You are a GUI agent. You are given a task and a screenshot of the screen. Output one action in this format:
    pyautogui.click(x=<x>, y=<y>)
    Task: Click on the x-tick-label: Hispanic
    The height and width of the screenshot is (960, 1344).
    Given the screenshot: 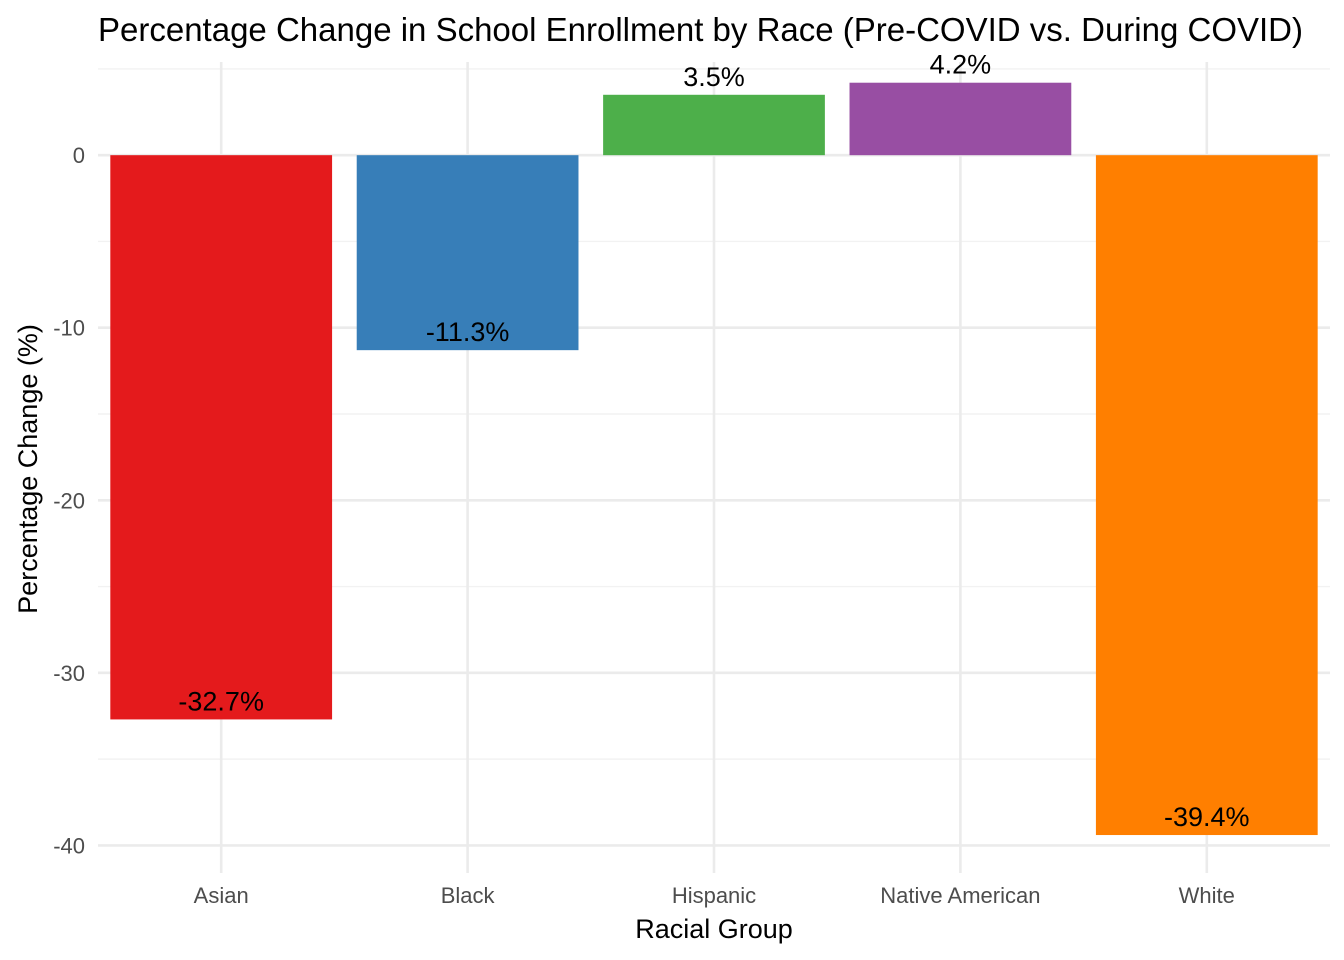 What is the action you would take?
    pyautogui.click(x=714, y=895)
    